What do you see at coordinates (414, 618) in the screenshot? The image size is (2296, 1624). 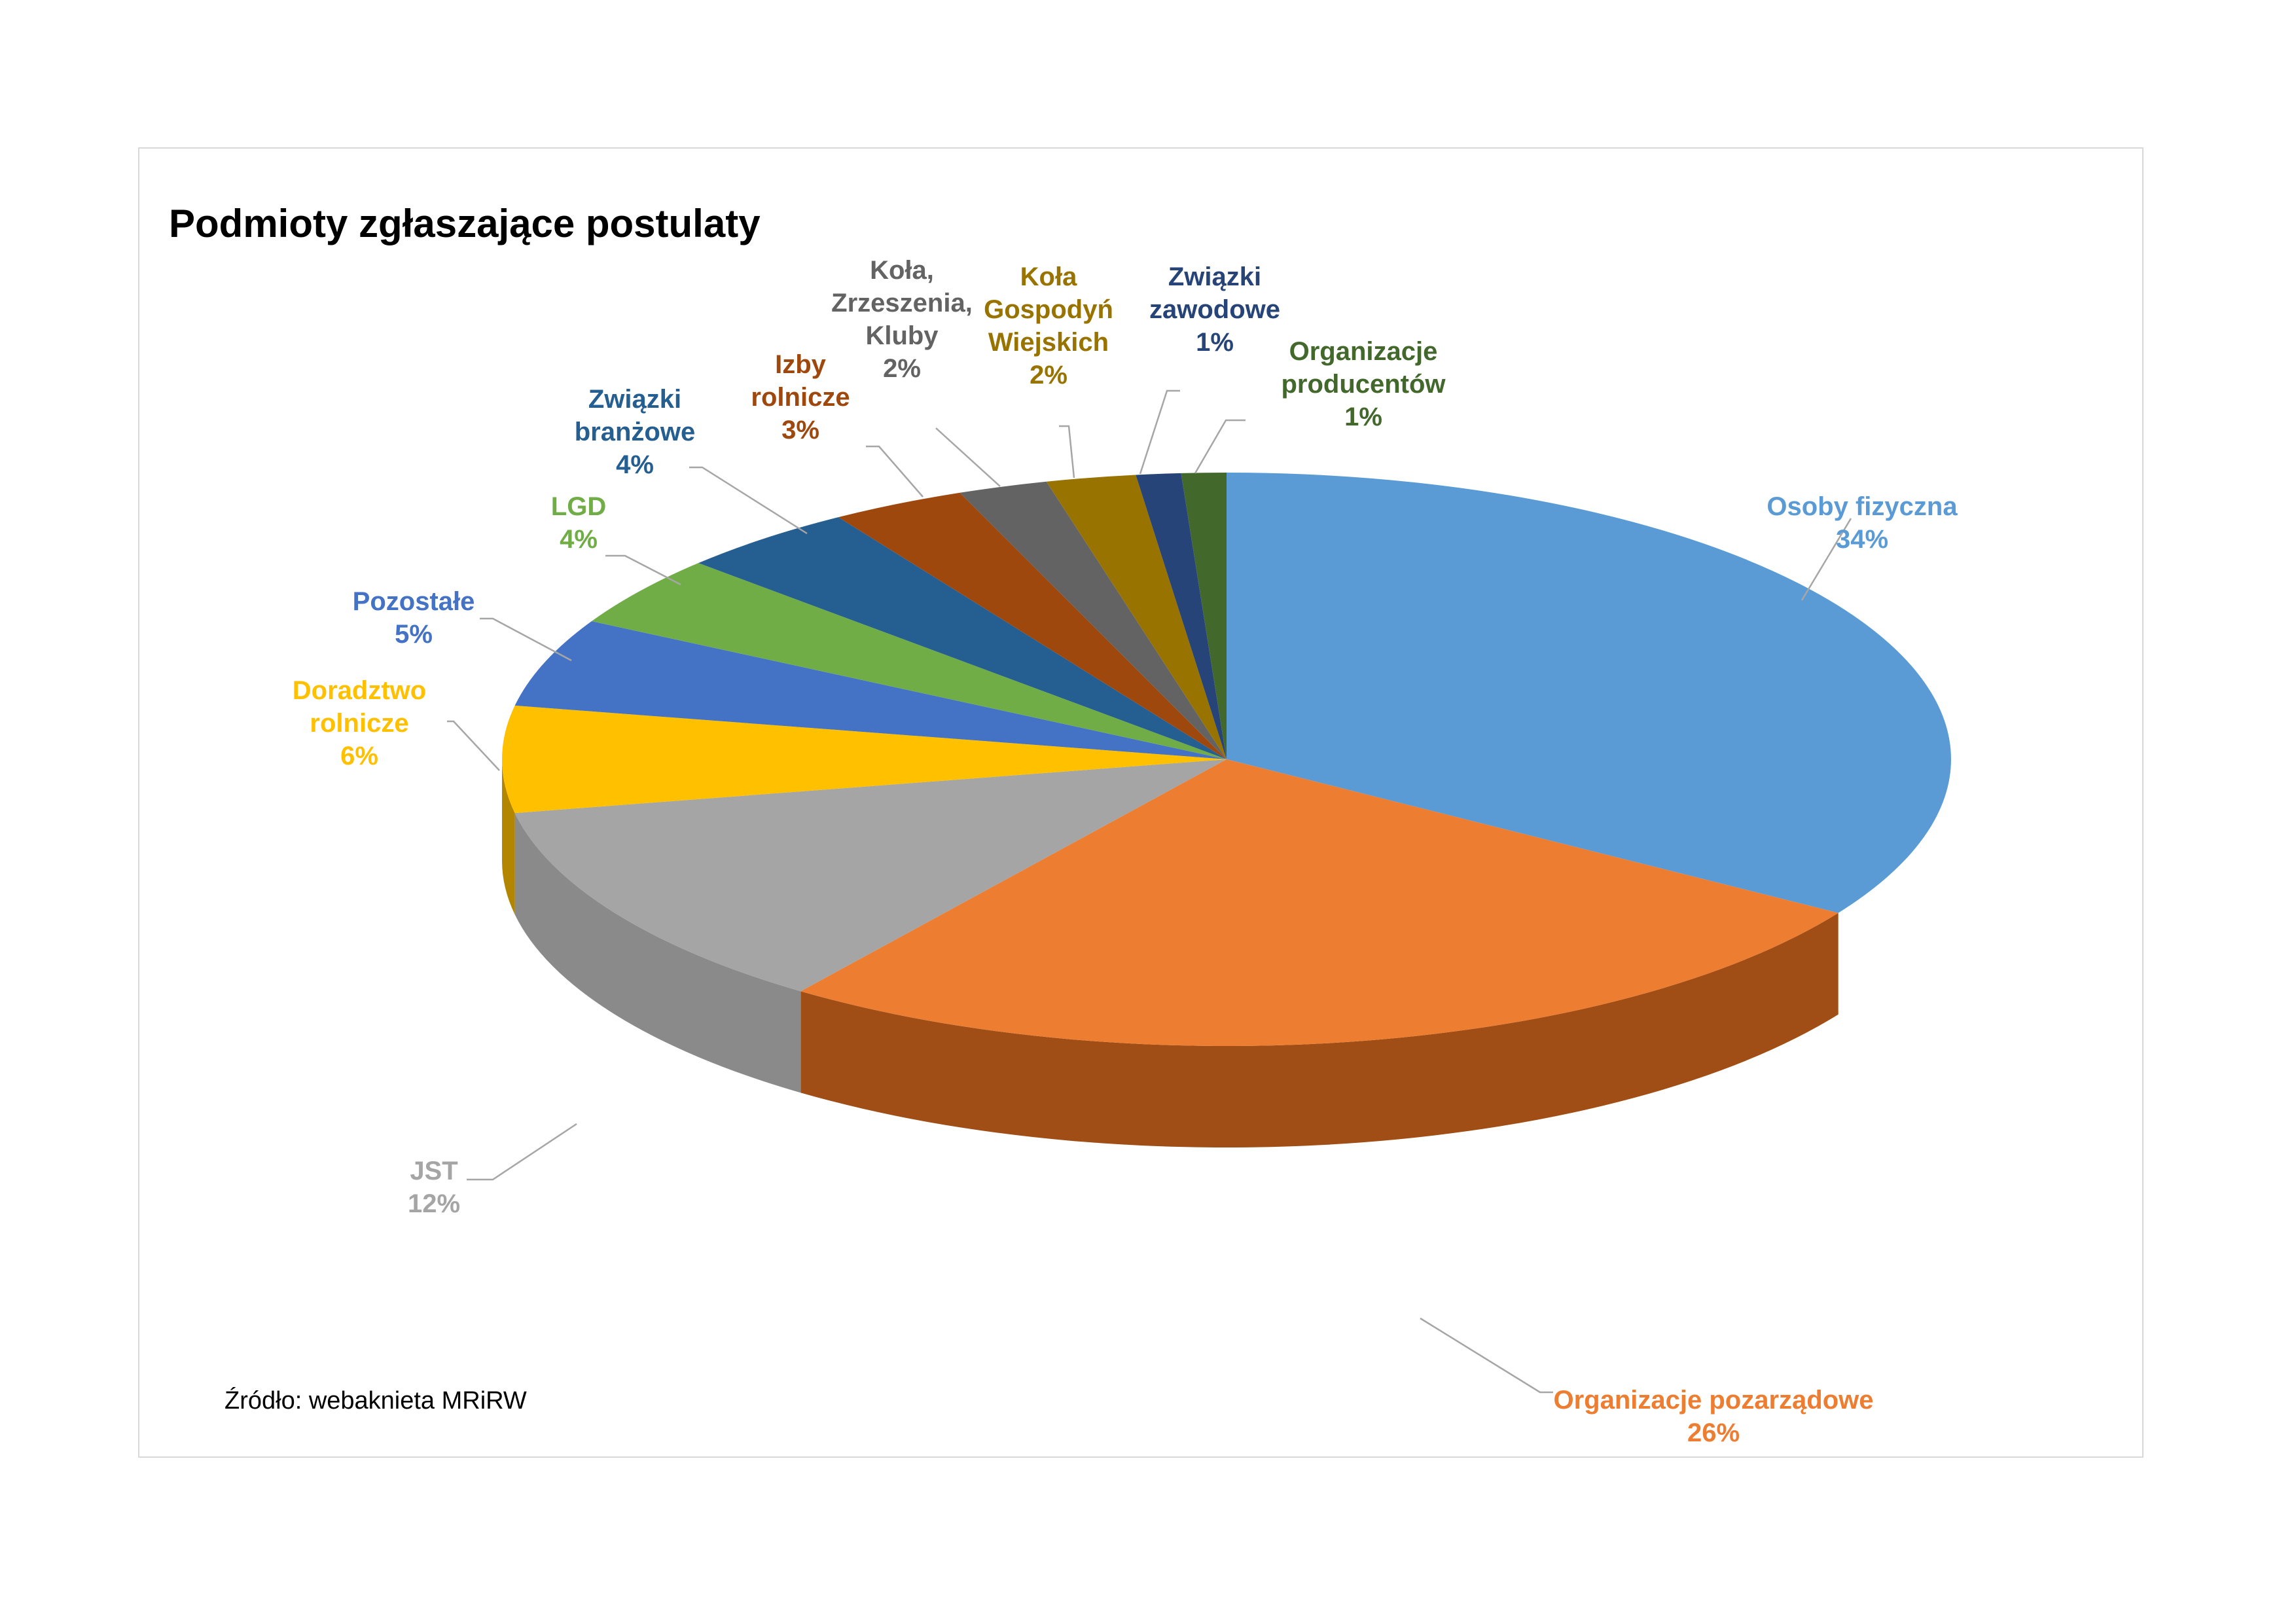 I see `slice-label-4: Pozostałe 5%` at bounding box center [414, 618].